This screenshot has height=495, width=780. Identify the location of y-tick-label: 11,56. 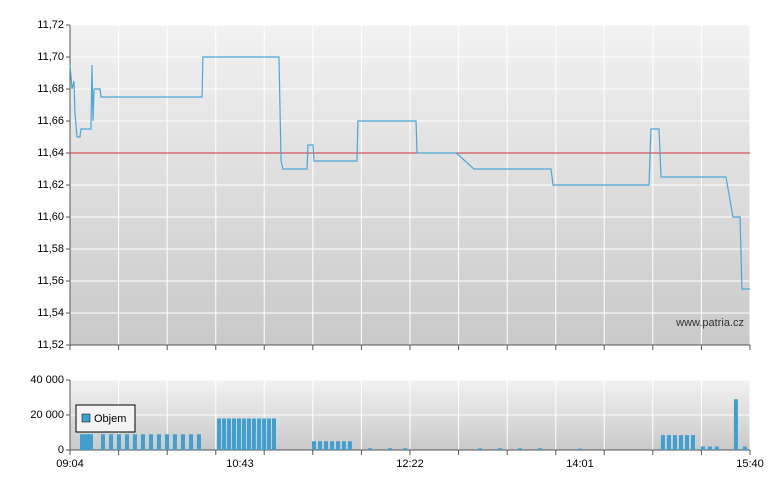
(50, 281).